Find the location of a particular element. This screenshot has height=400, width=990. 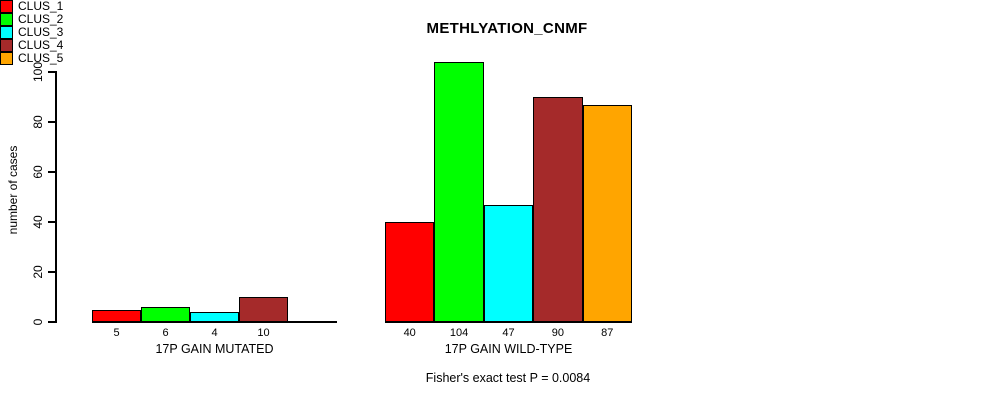

bar-value-label: 47 is located at coordinates (508, 333).